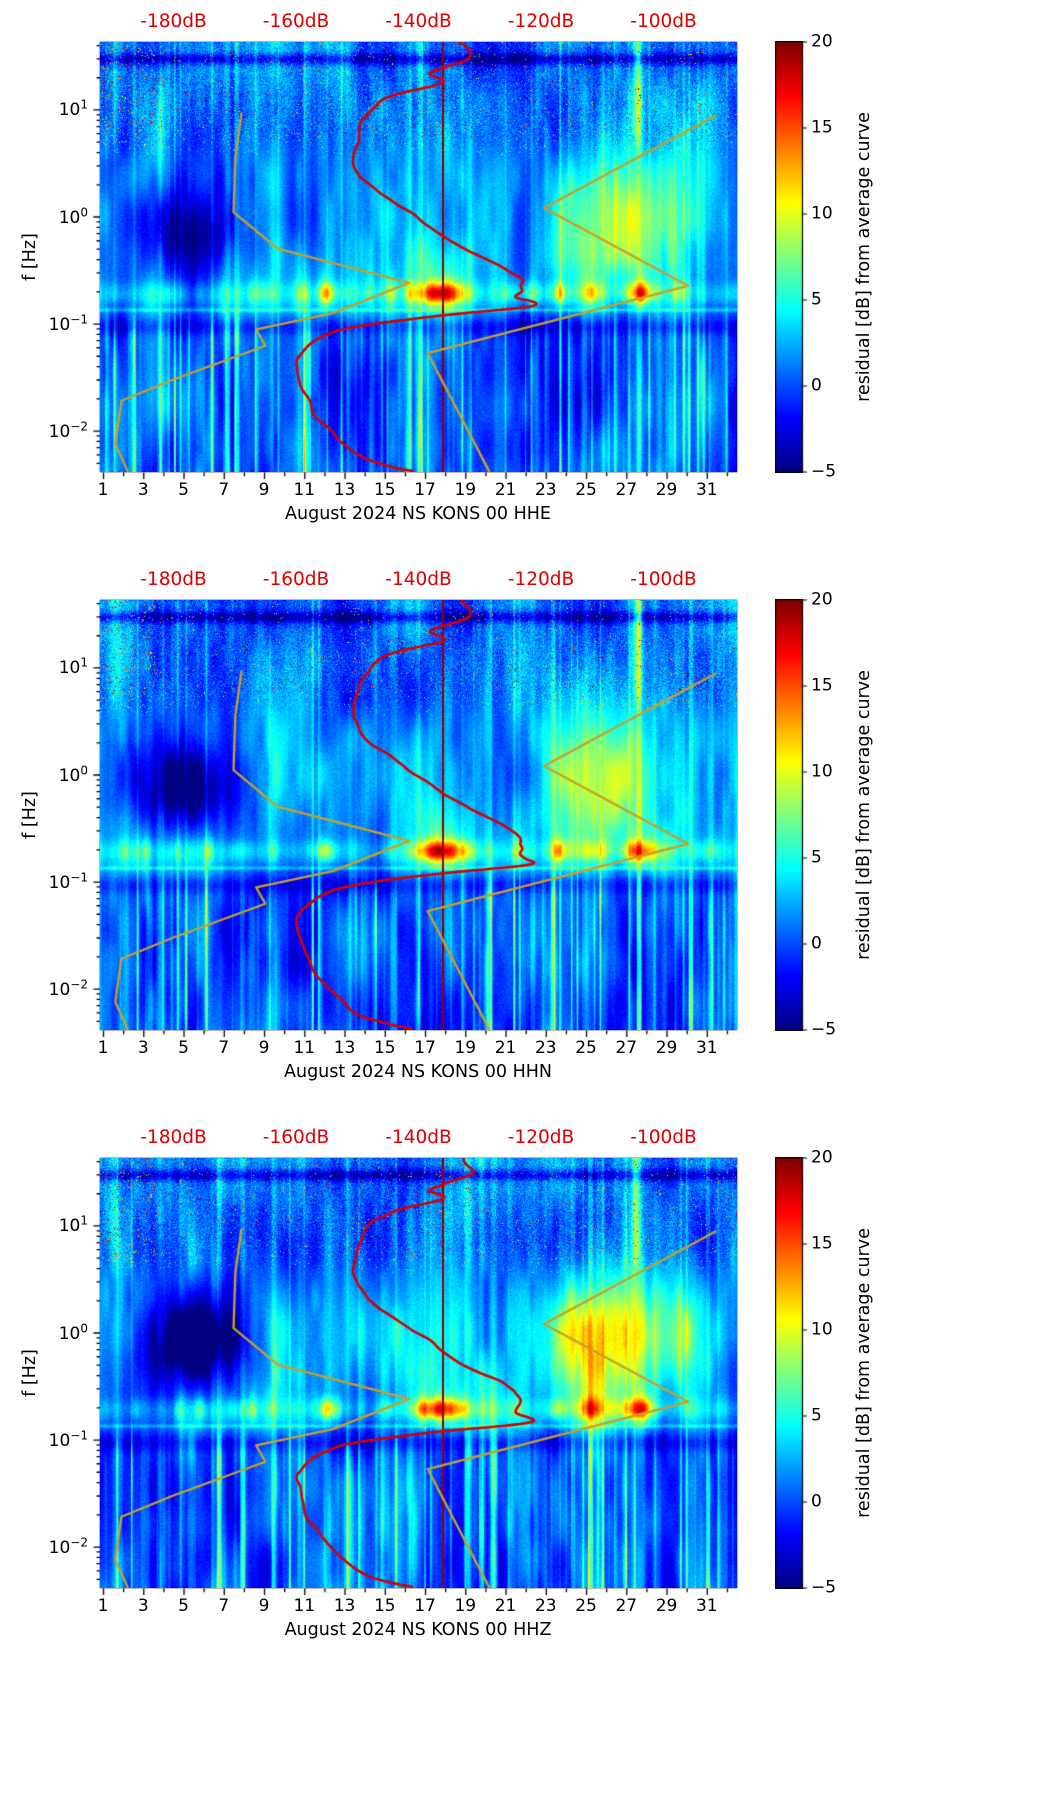 The width and height of the screenshot is (1052, 1806). What do you see at coordinates (626, 490) in the screenshot?
I see `x-tick-label: 27` at bounding box center [626, 490].